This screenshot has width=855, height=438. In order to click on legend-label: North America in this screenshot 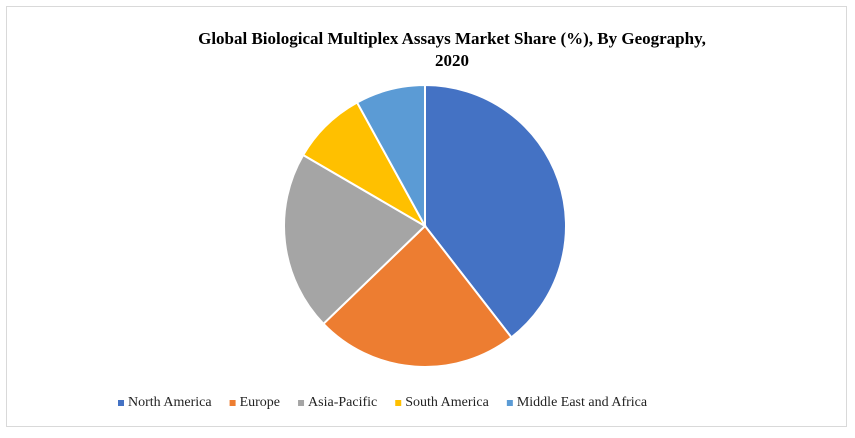, I will do `click(170, 402)`.